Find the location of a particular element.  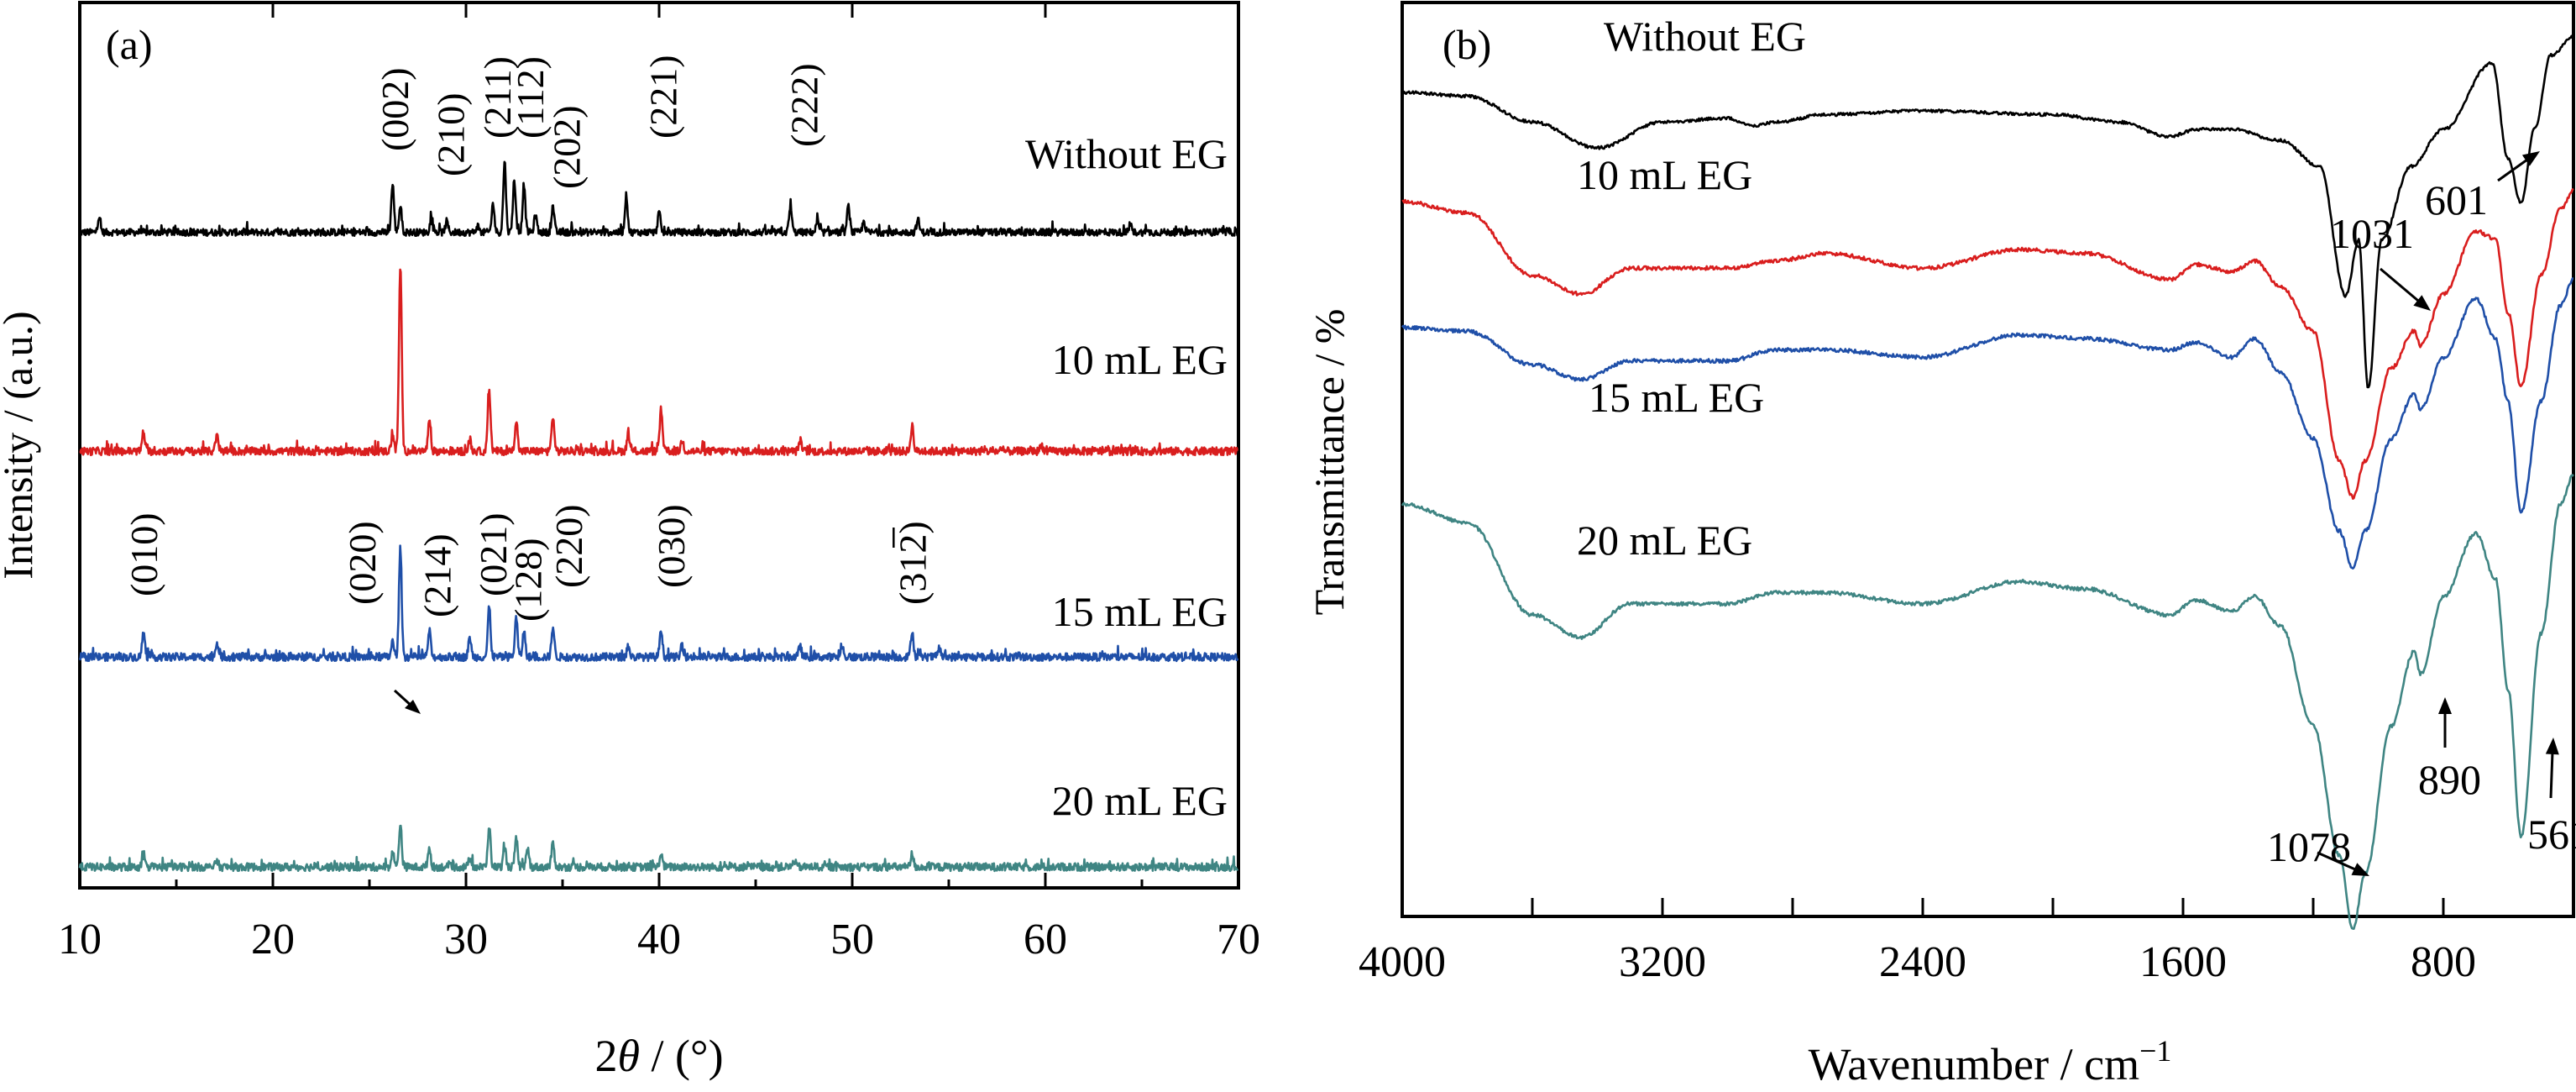

ftir-annotation-1078: 1078 is located at coordinates (2318, 849).